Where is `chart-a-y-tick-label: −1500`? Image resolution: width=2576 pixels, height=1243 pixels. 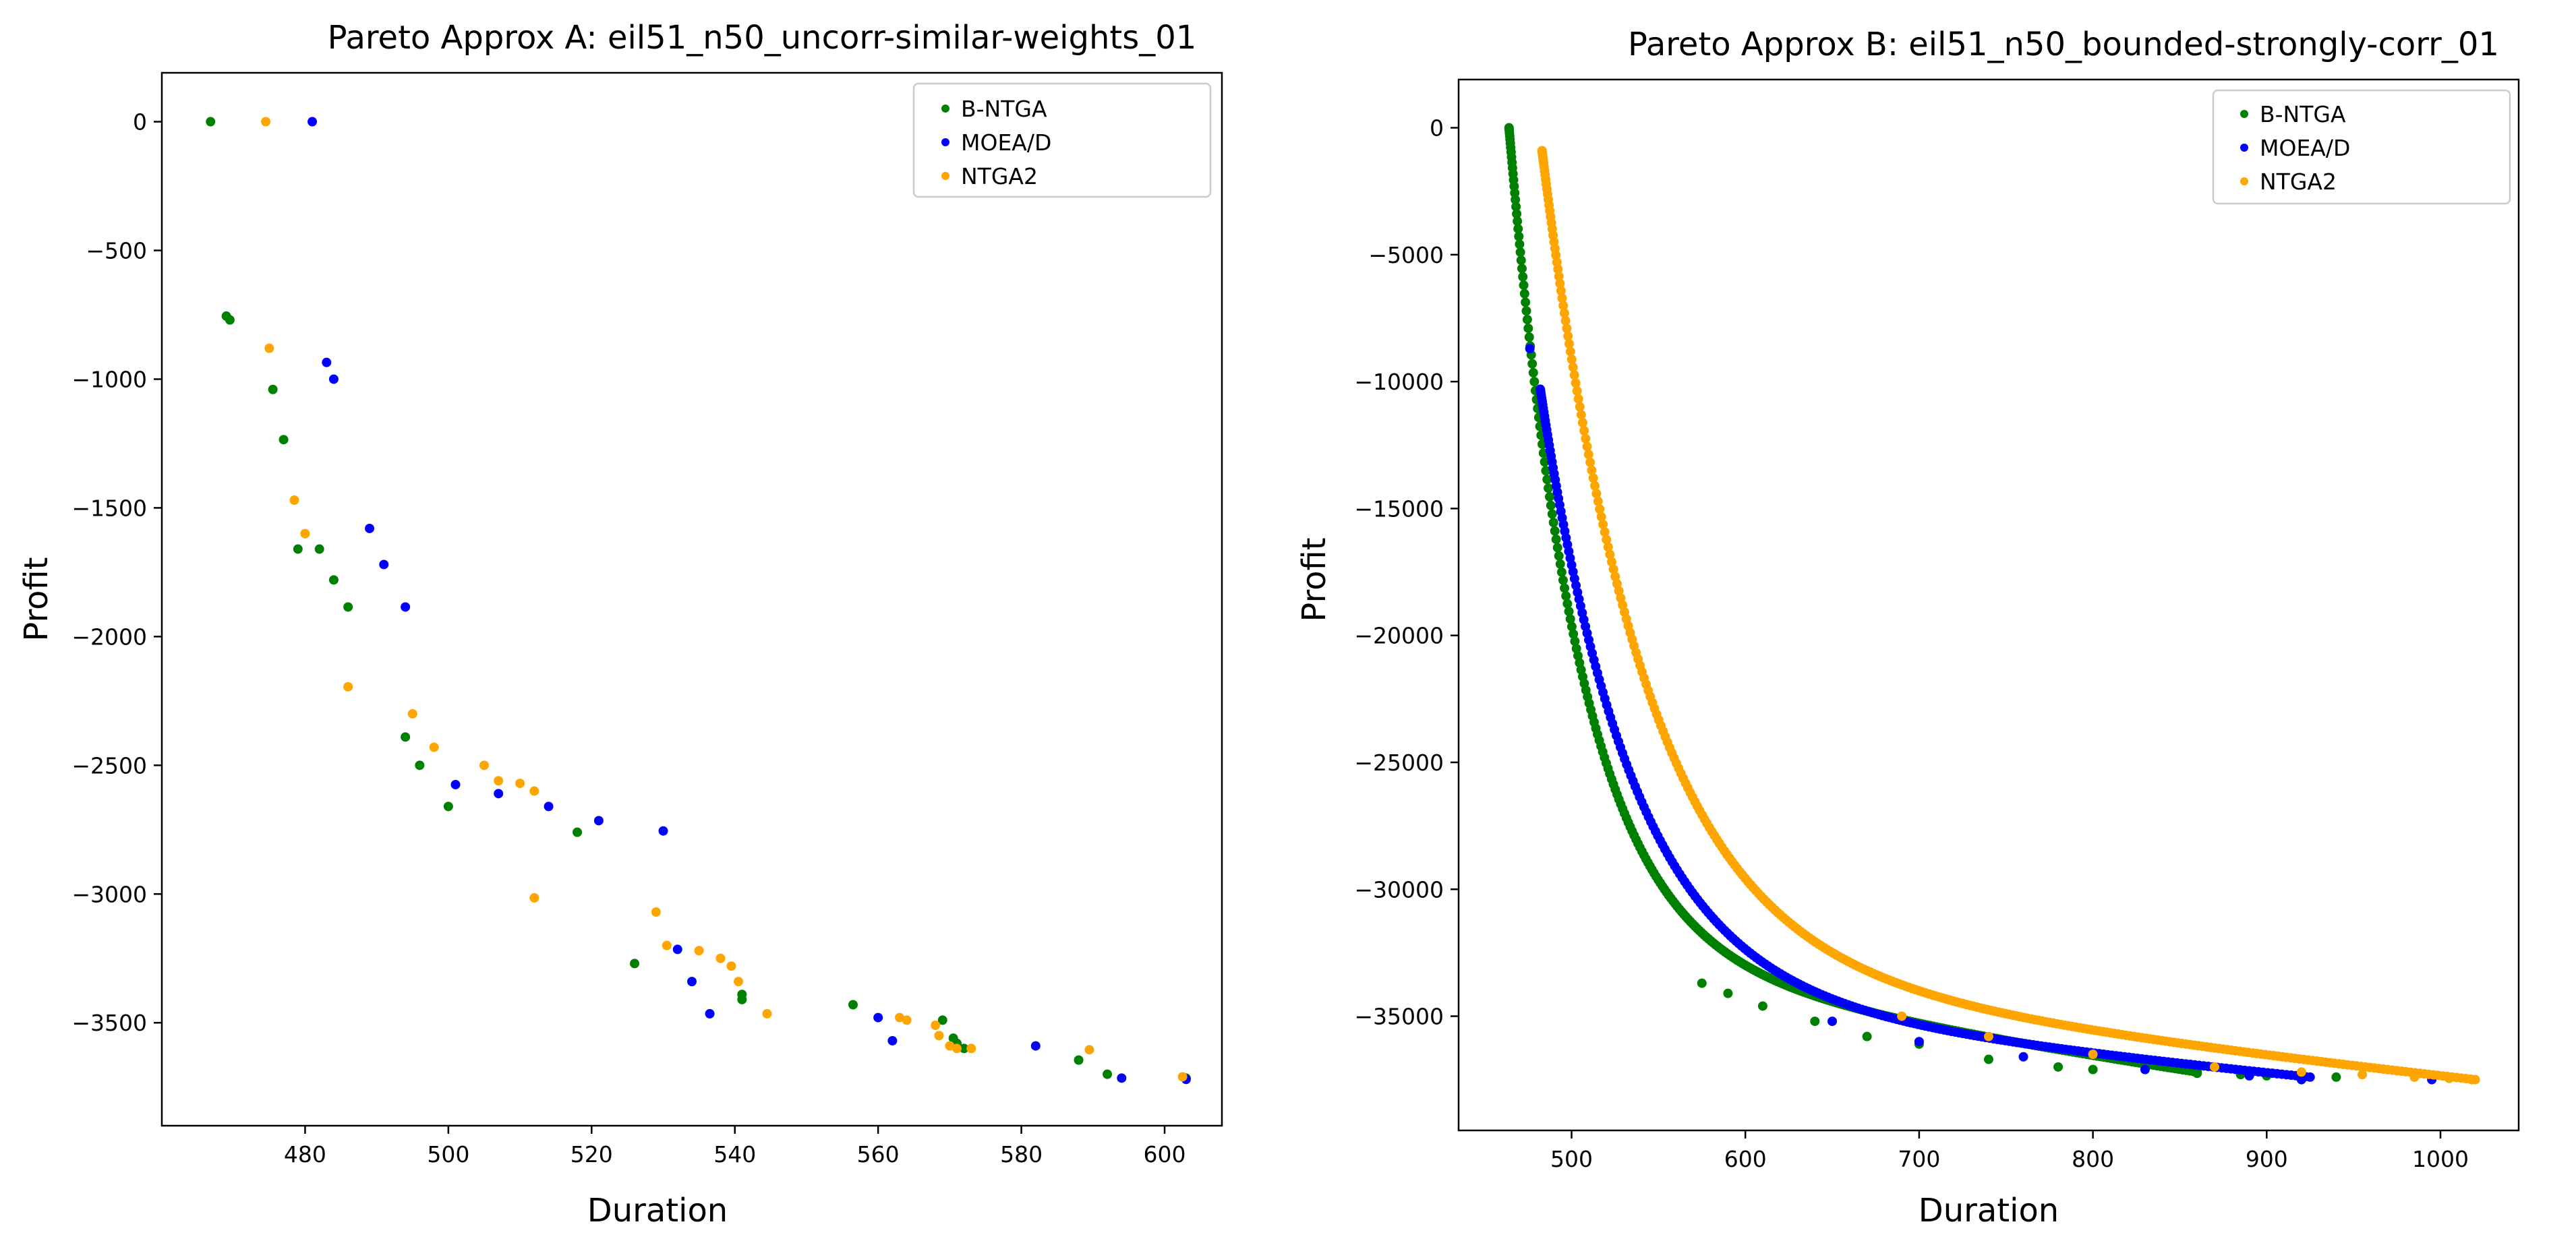
chart-a-y-tick-label: −1500 is located at coordinates (109, 508).